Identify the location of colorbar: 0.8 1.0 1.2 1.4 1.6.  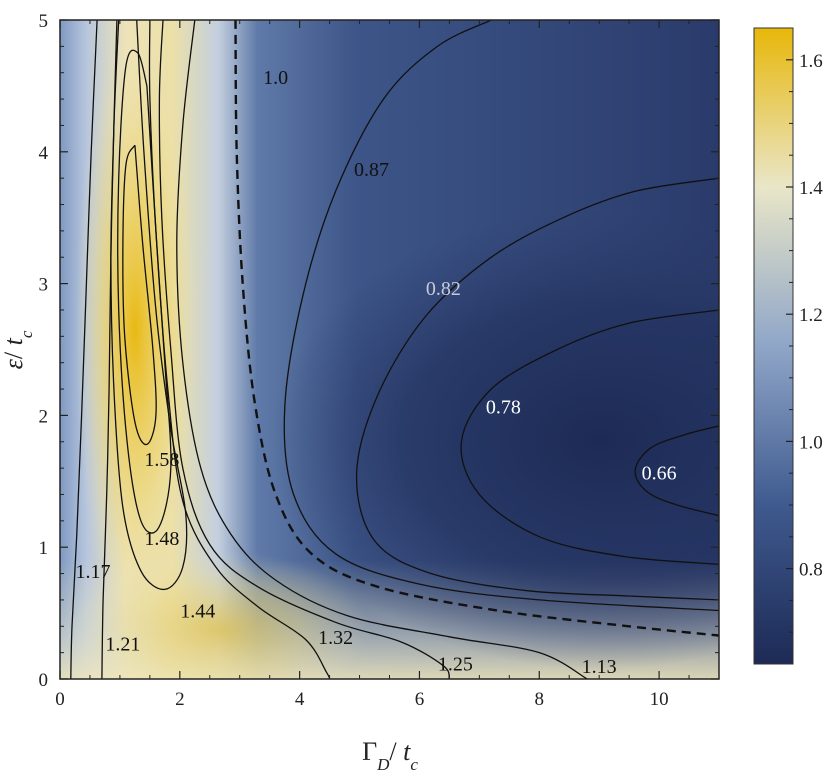
(788, 346).